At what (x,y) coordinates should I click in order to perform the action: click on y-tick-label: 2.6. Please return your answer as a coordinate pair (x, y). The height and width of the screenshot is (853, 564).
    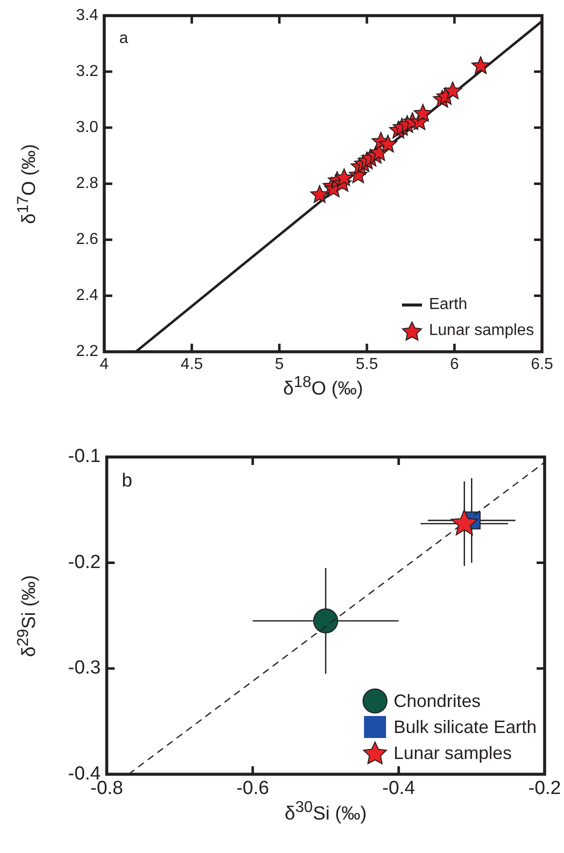
    Looking at the image, I should click on (87, 239).